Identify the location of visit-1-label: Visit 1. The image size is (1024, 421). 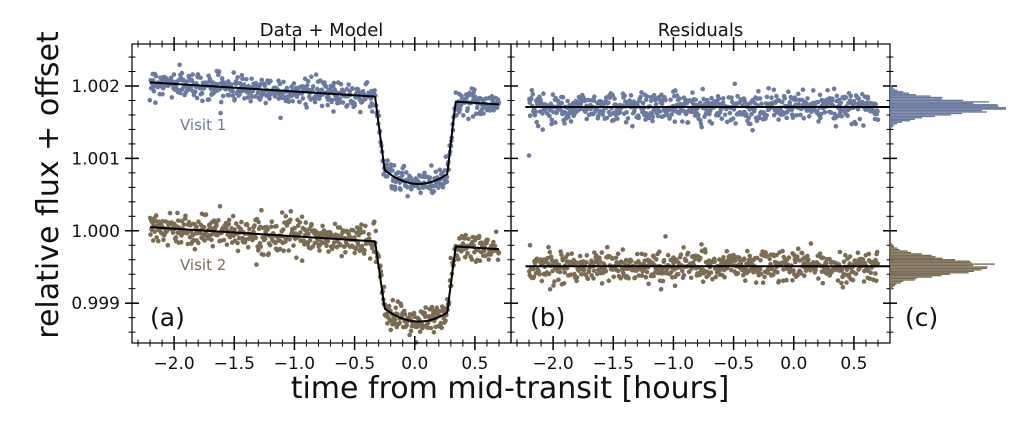
(203, 125).